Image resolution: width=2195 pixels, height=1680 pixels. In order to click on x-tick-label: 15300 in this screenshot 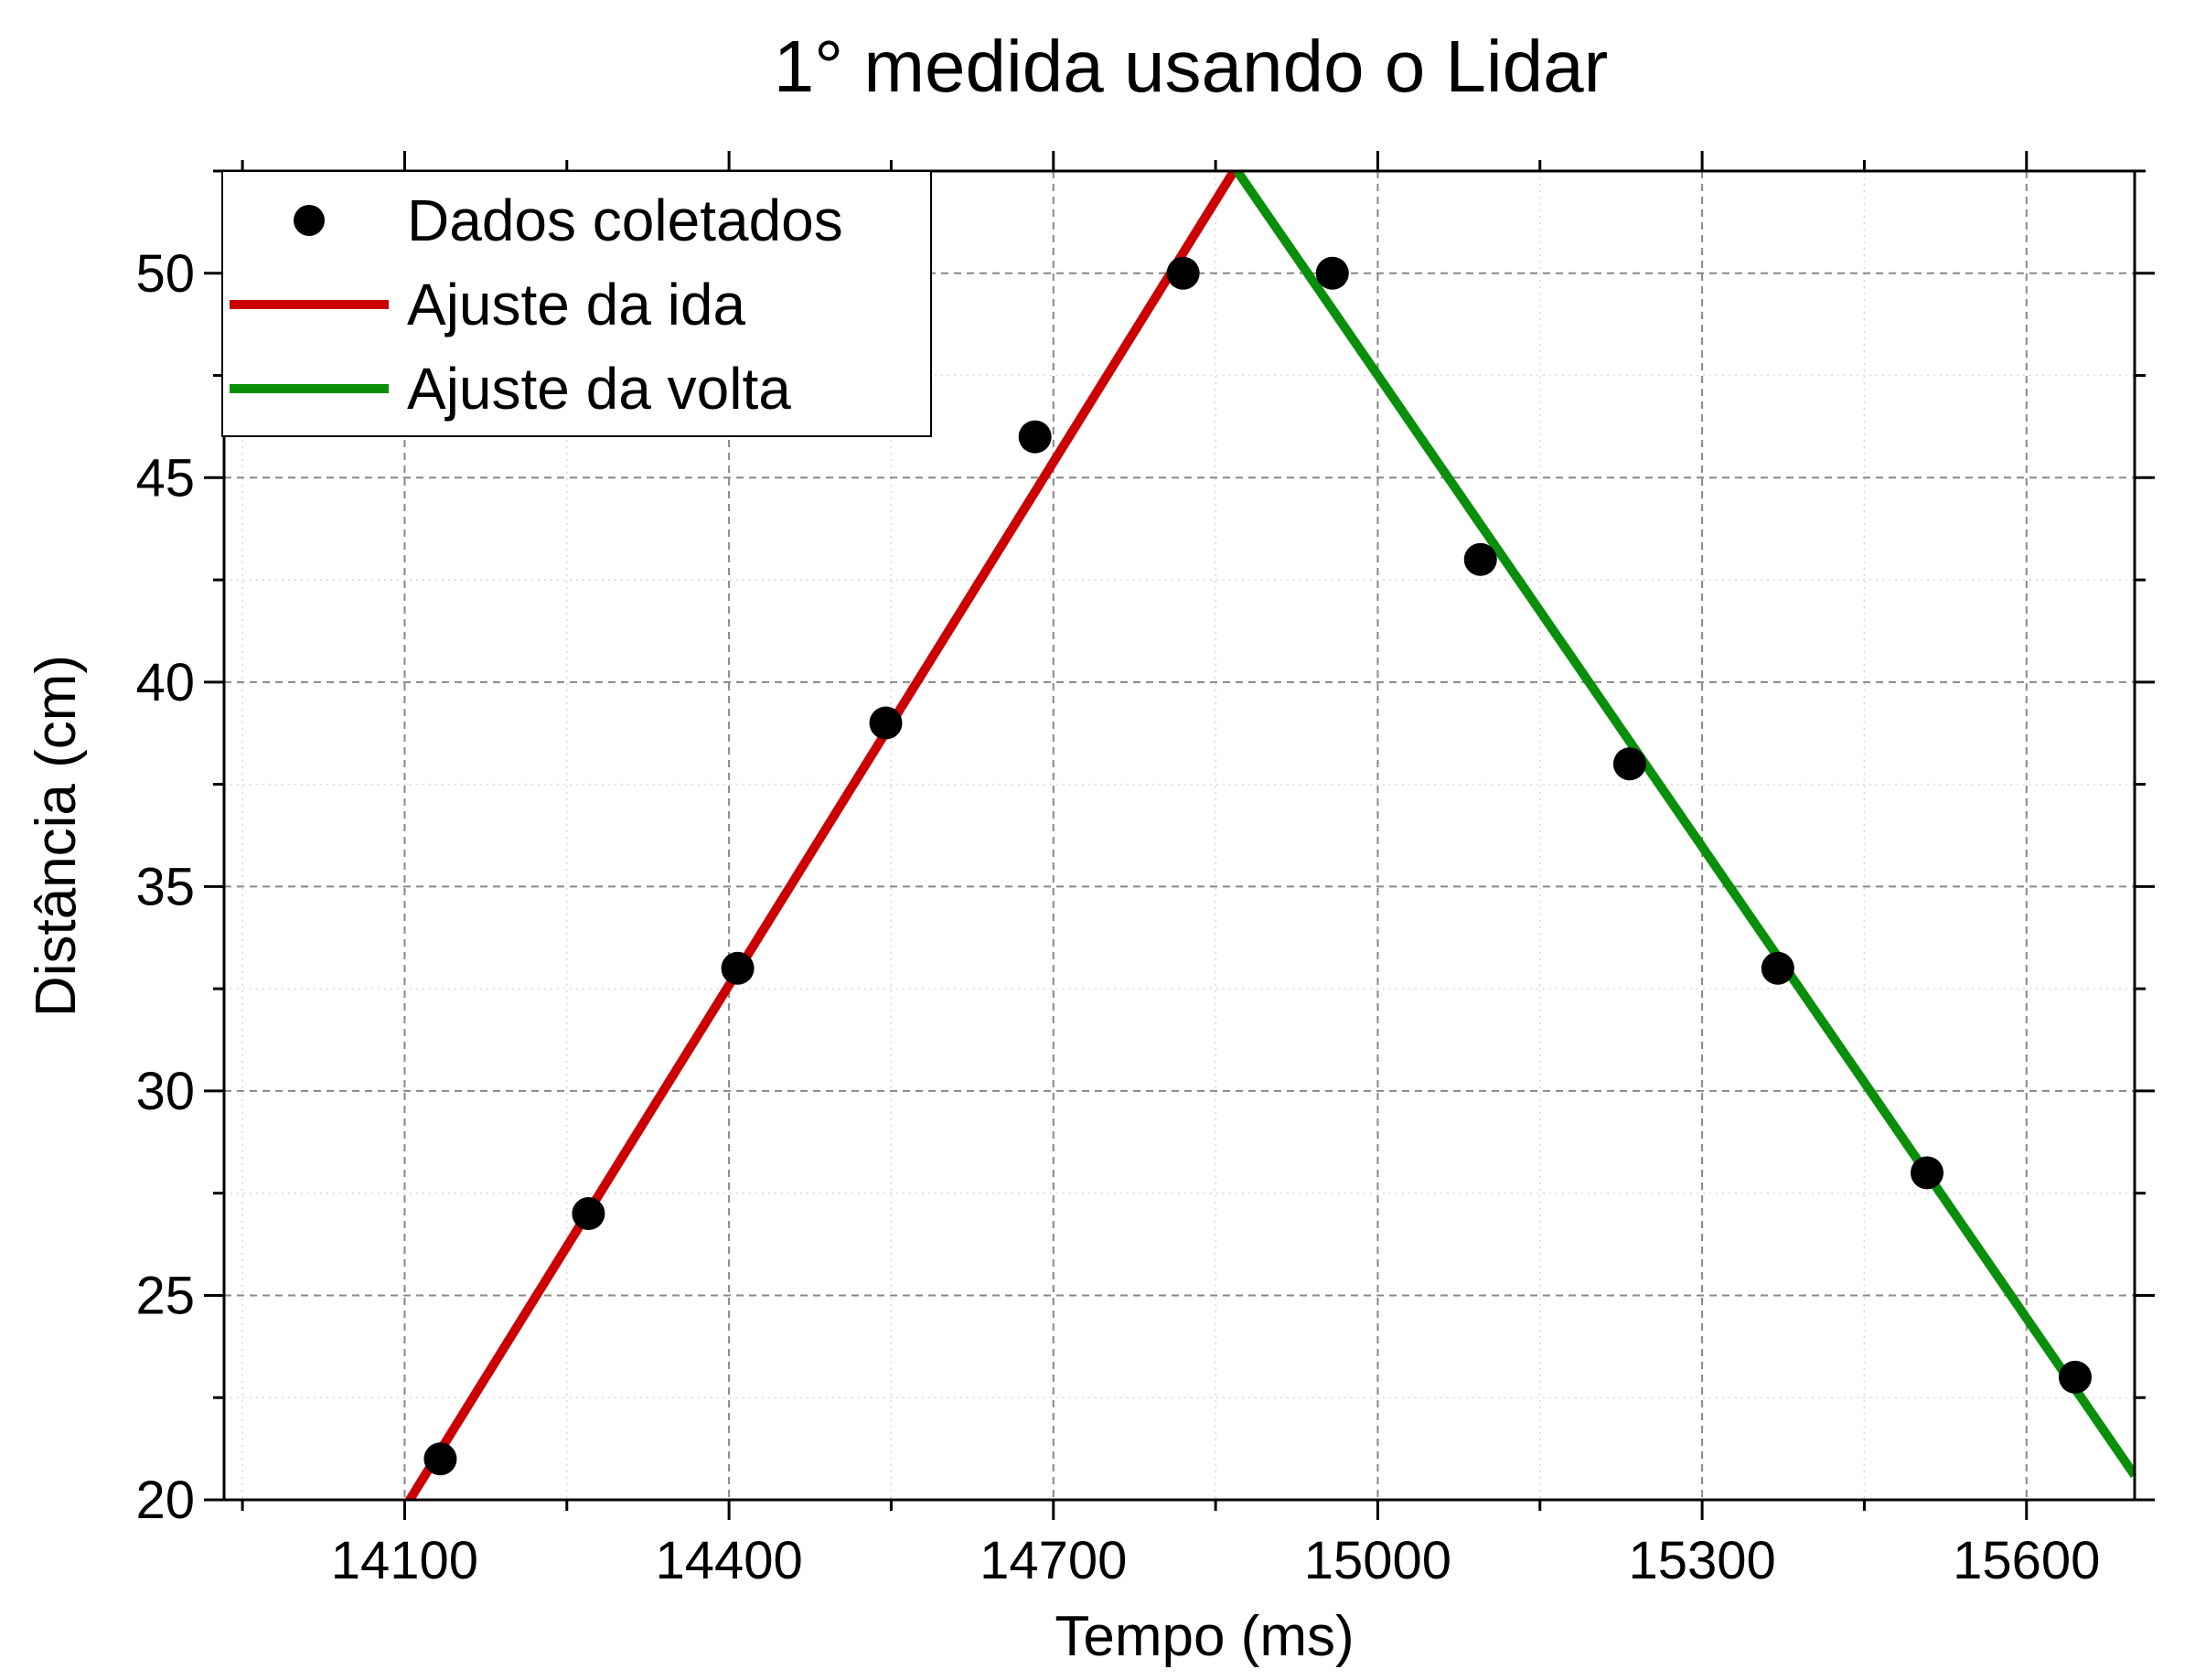, I will do `click(1701, 1560)`.